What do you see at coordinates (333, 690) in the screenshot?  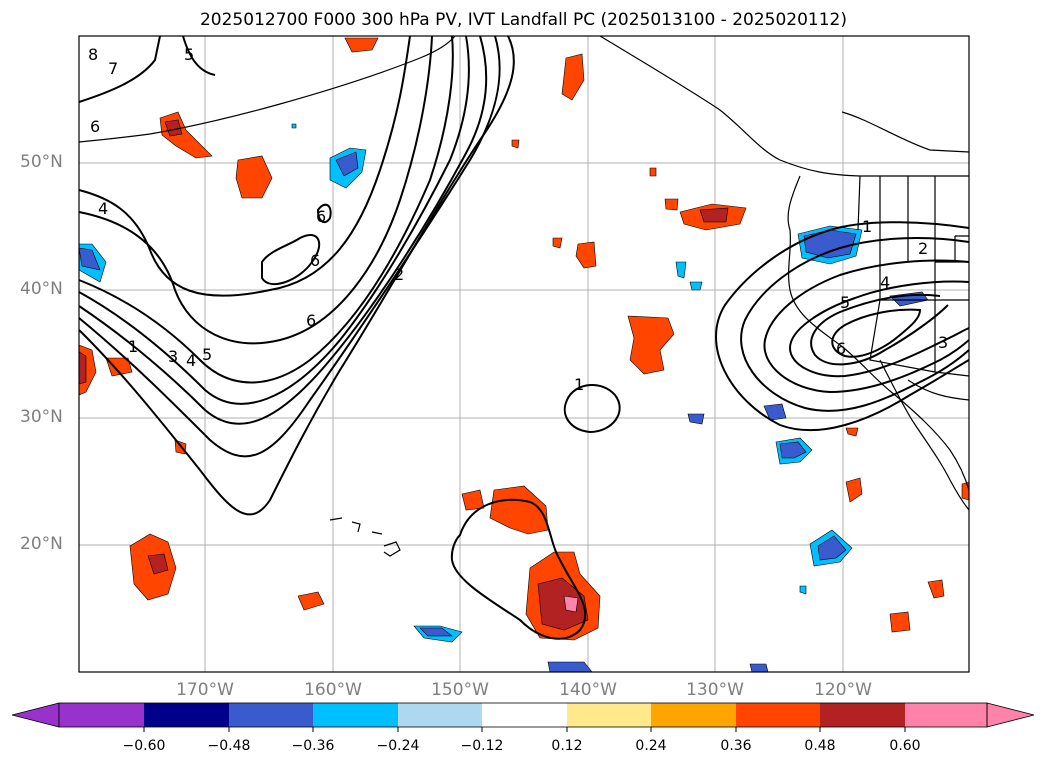 I see `lon-label: 160°W` at bounding box center [333, 690].